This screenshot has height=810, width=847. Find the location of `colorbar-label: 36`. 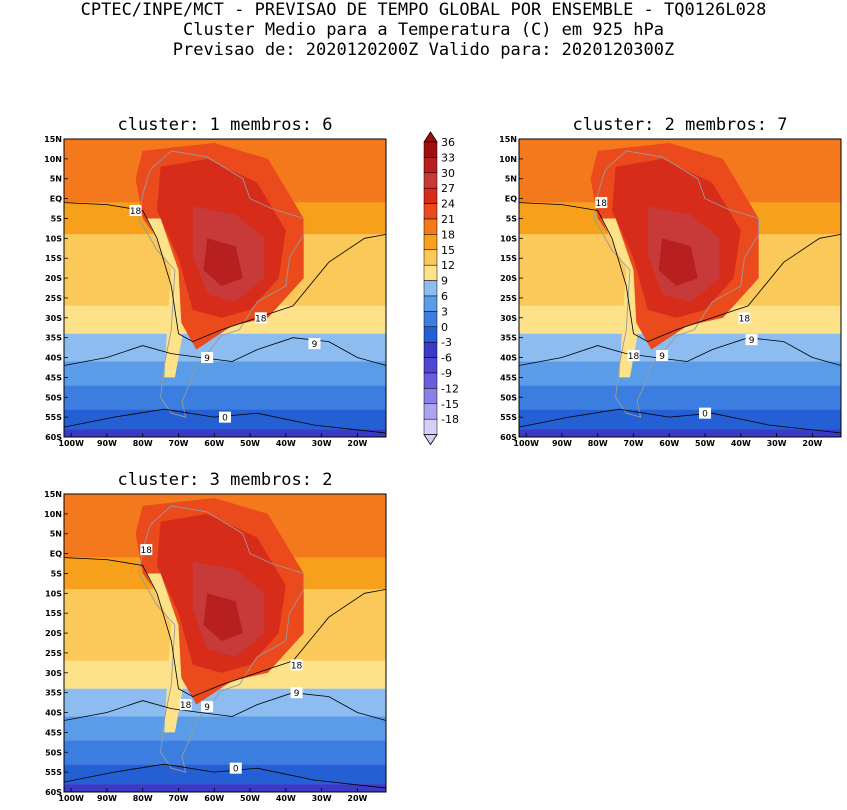

colorbar-label: 36 is located at coordinates (448, 142).